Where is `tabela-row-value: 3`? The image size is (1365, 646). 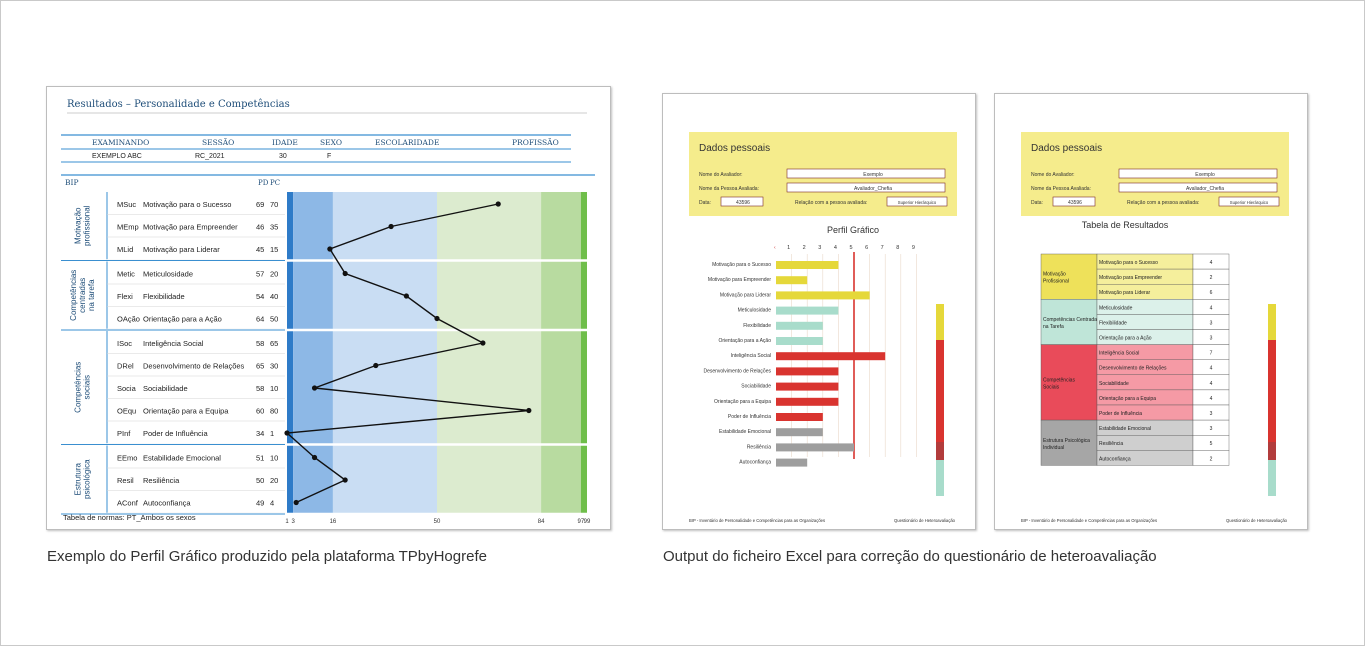
tabela-row-value: 3 is located at coordinates (1211, 429).